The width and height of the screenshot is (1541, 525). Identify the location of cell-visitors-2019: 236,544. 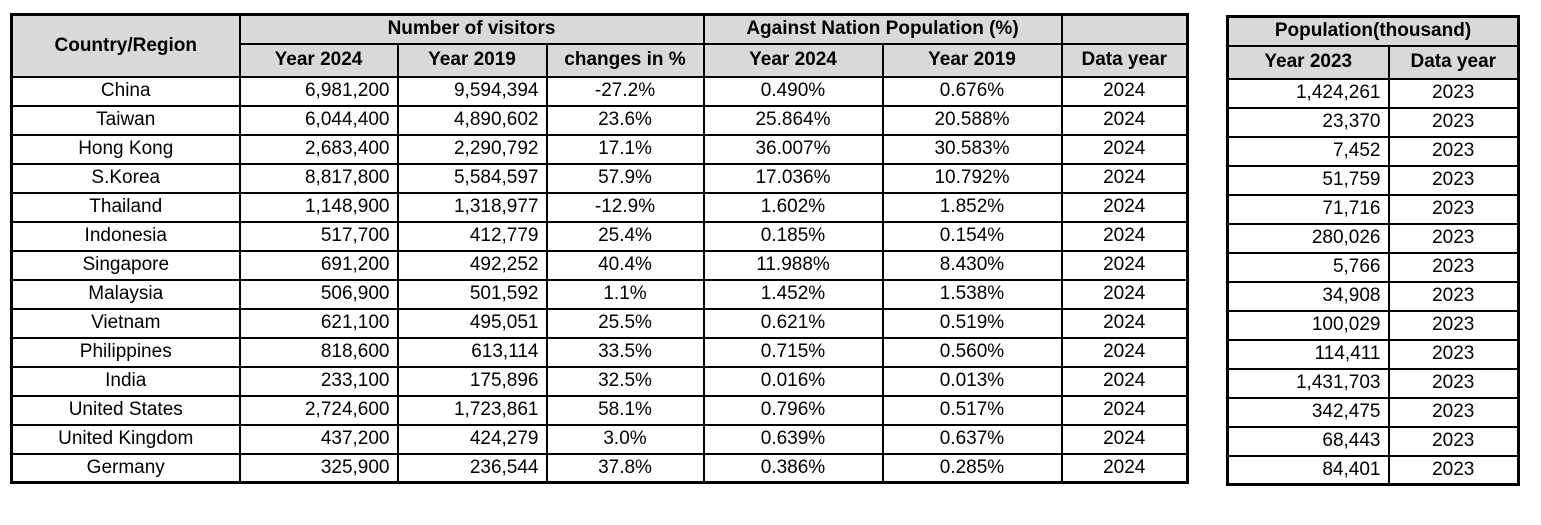
(472, 468).